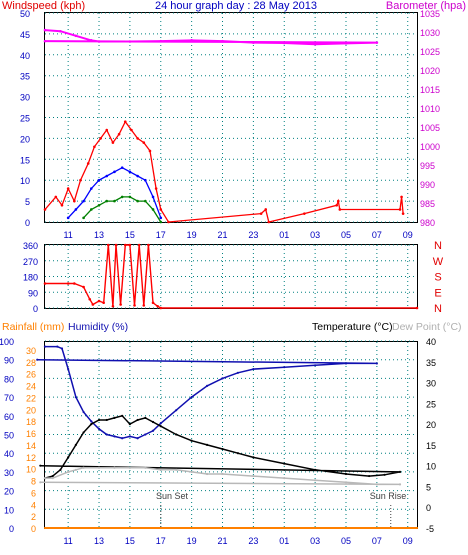 Image resolution: width=468 pixels, height=555 pixels. What do you see at coordinates (431, 425) in the screenshot?
I see `temperature-tick-label: 20` at bounding box center [431, 425].